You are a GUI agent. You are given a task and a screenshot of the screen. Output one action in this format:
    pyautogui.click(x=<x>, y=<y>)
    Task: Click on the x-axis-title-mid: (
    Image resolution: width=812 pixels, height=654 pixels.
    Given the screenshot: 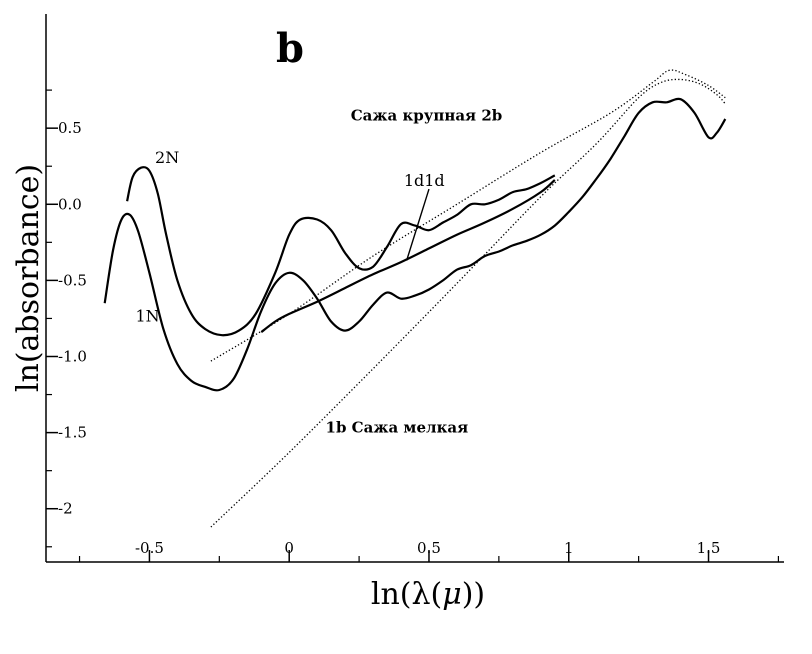 What is the action you would take?
    pyautogui.click(x=437, y=594)
    